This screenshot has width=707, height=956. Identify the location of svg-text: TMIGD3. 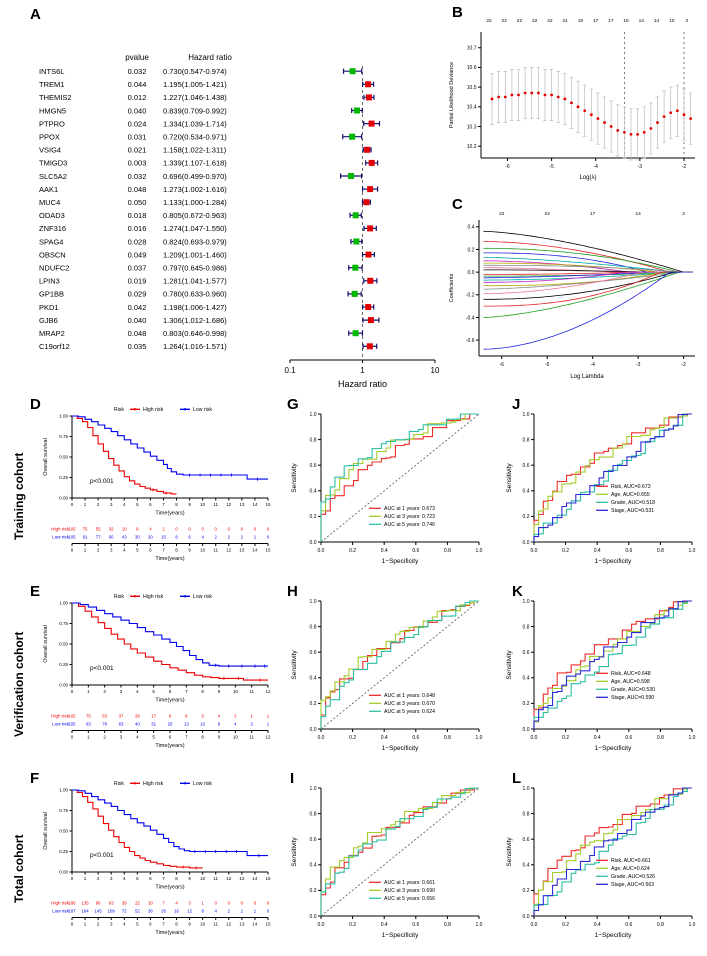
(53, 163).